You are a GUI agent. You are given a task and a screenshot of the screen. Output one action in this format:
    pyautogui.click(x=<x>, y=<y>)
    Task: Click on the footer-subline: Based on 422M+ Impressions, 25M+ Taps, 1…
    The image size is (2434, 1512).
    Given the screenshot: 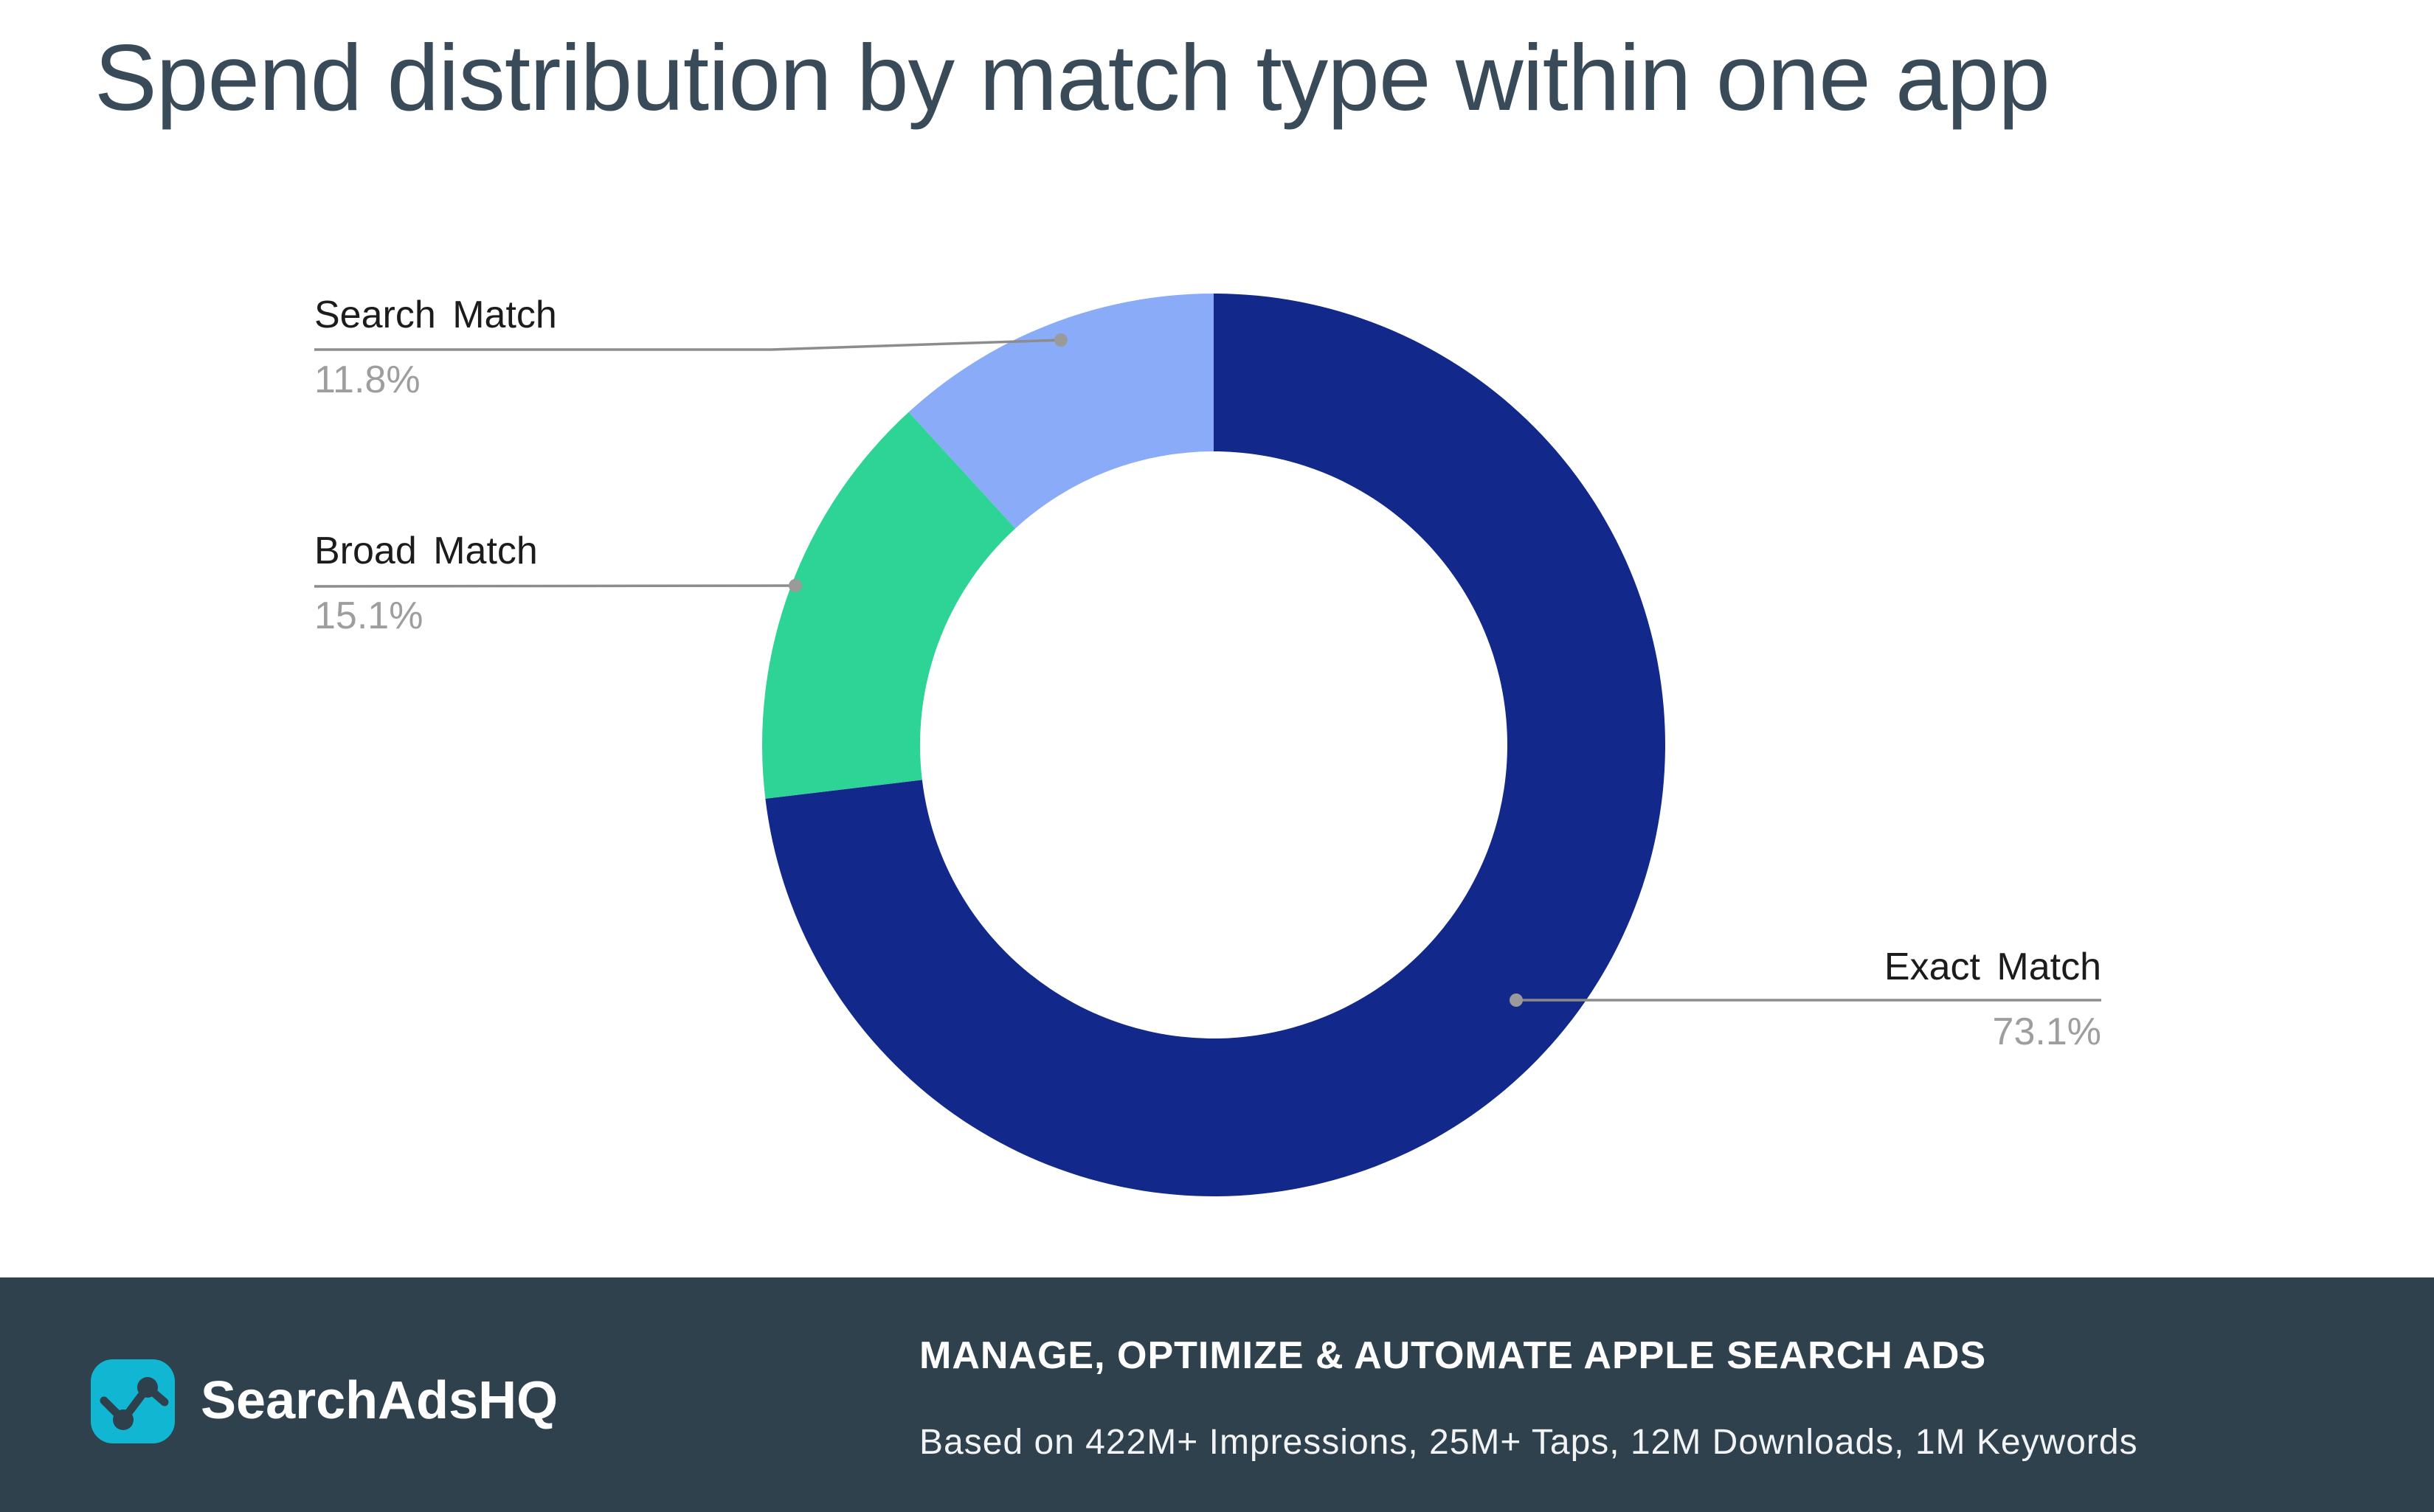 What is the action you would take?
    pyautogui.click(x=1528, y=1442)
    